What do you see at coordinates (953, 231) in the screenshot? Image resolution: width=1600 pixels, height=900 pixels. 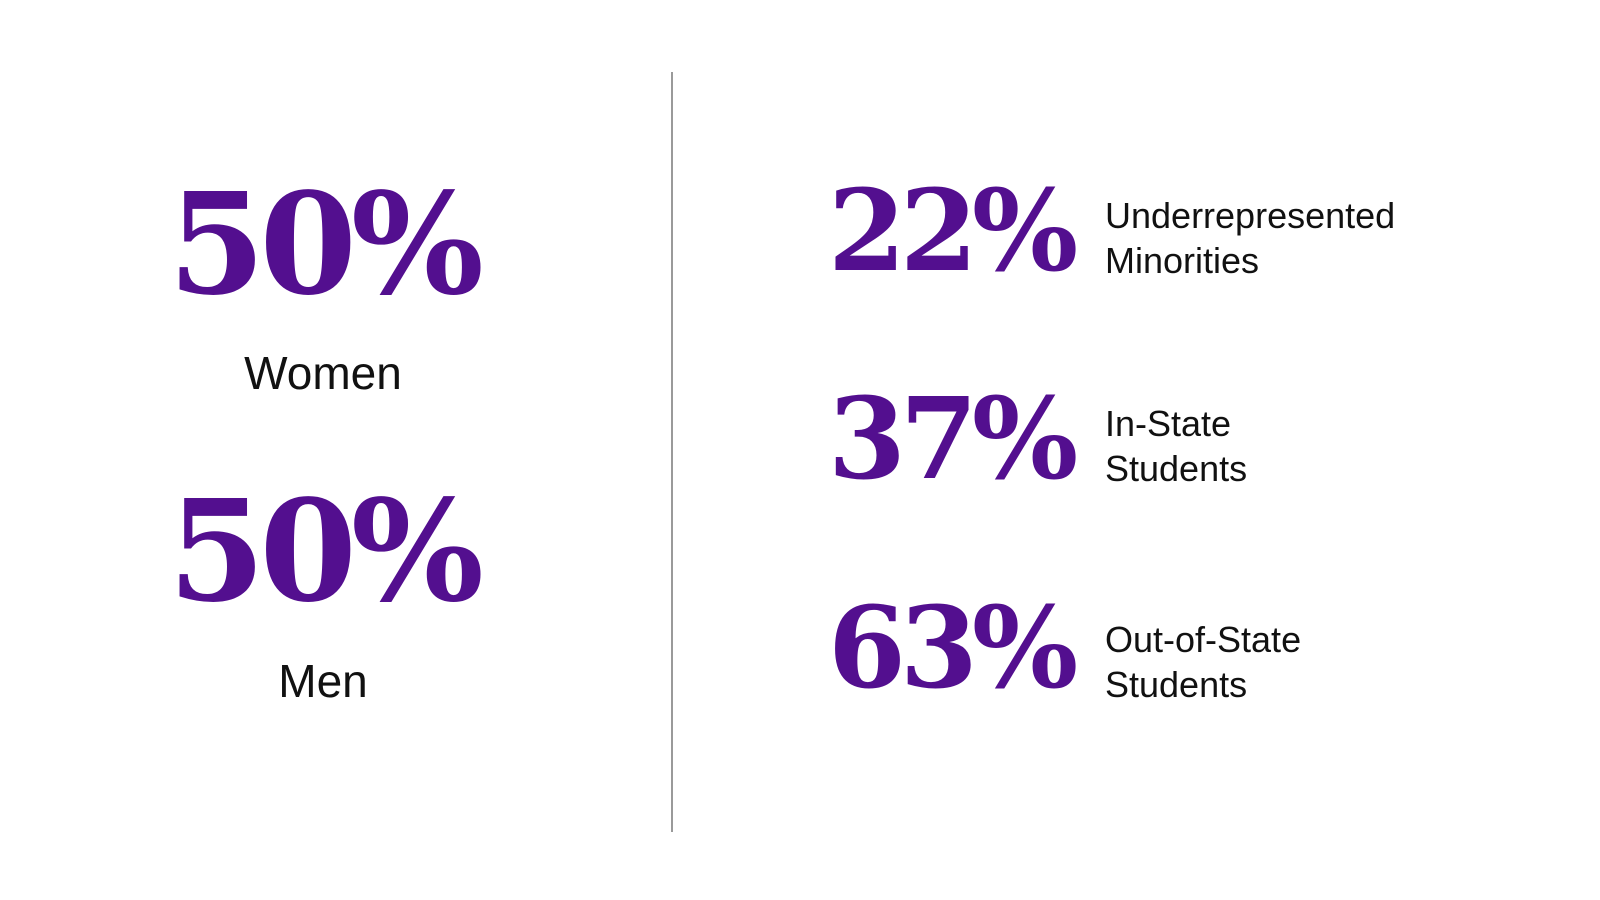 I see `minorities-percentage: 22%` at bounding box center [953, 231].